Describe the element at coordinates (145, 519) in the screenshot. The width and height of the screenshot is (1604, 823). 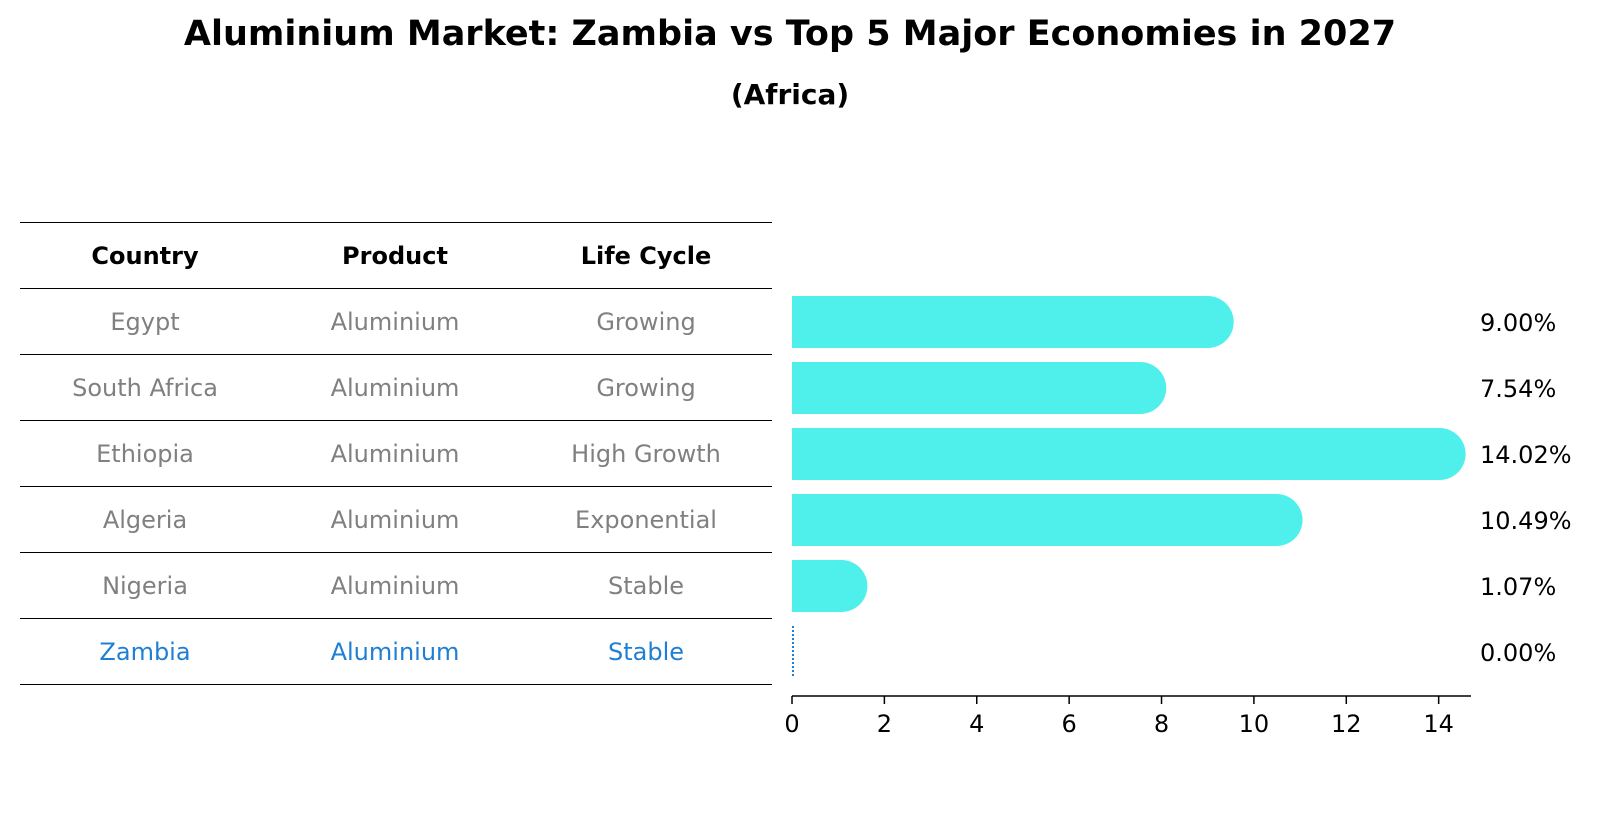
I see `cell-country: Algeria` at that location.